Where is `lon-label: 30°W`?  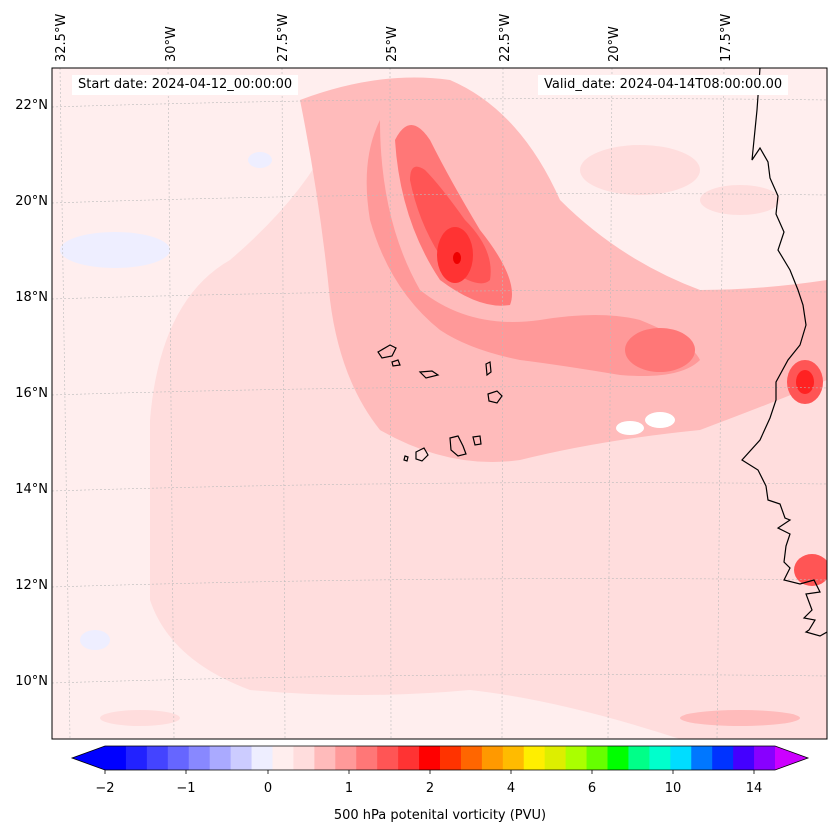
lon-label: 30°W is located at coordinates (171, 44).